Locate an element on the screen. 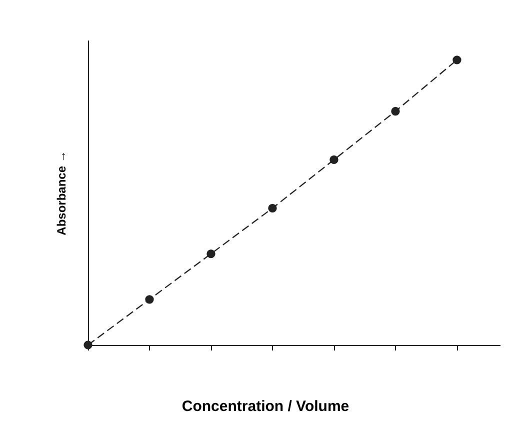 This screenshot has width=525, height=443. y-axis-title: Absorbance → is located at coordinates (61, 193).